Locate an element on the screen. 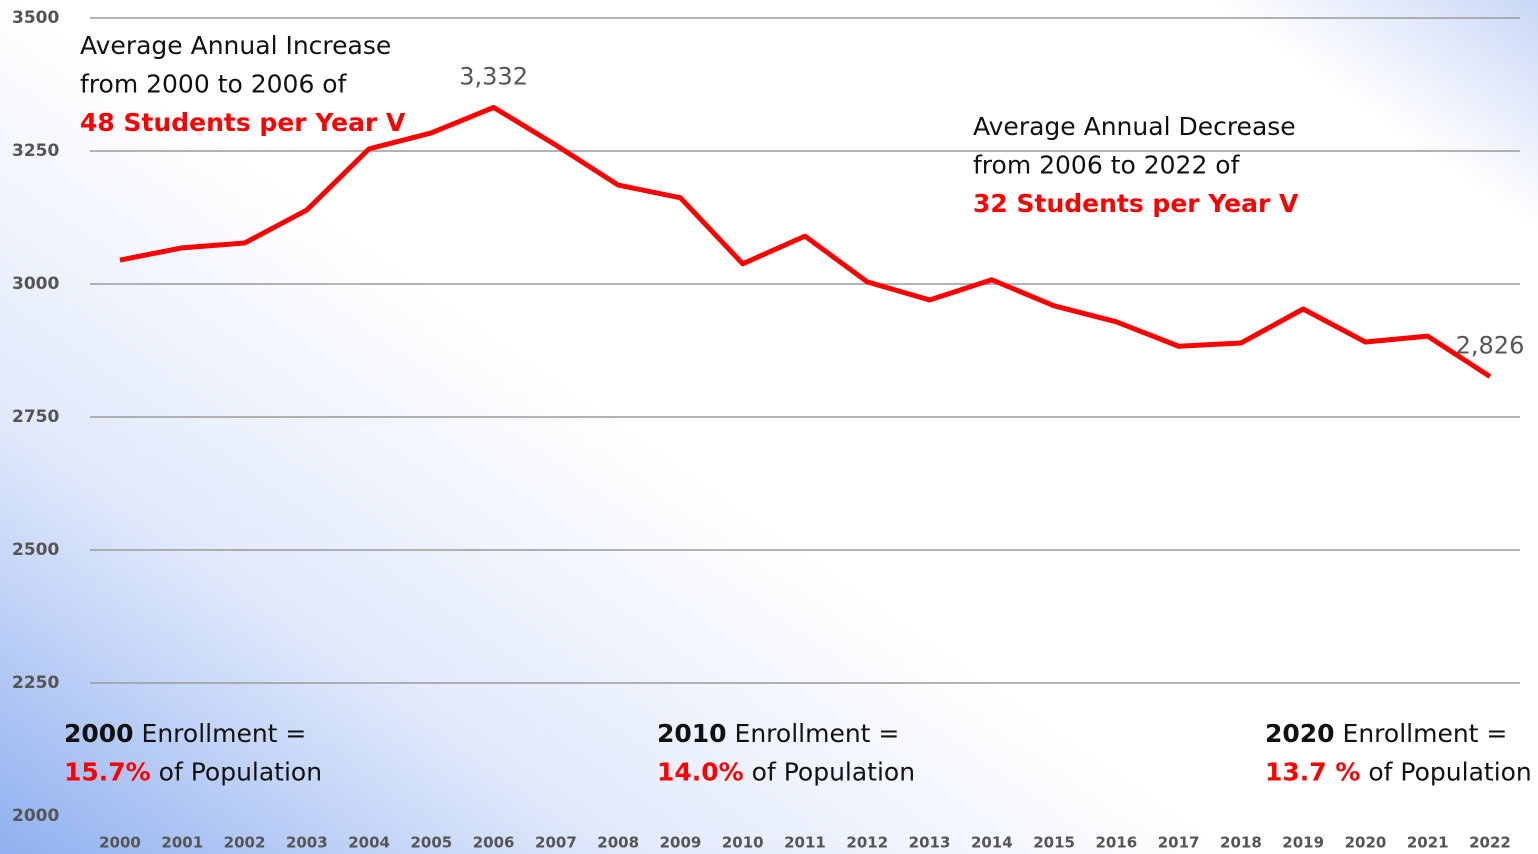 Image resolution: width=1538 pixels, height=854 pixels. annotation: 14.0% of Population is located at coordinates (786, 772).